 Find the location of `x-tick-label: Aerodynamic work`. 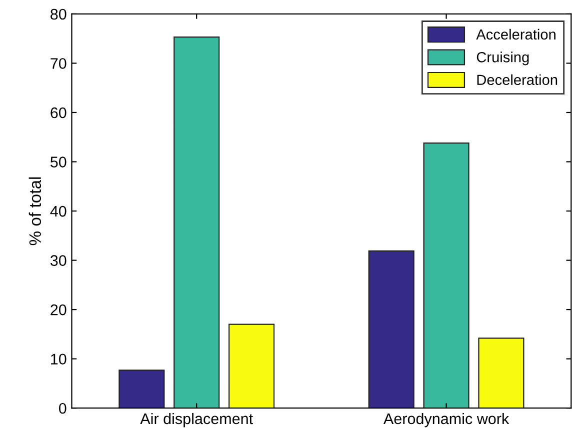

x-tick-label: Aerodynamic work is located at coordinates (446, 420).